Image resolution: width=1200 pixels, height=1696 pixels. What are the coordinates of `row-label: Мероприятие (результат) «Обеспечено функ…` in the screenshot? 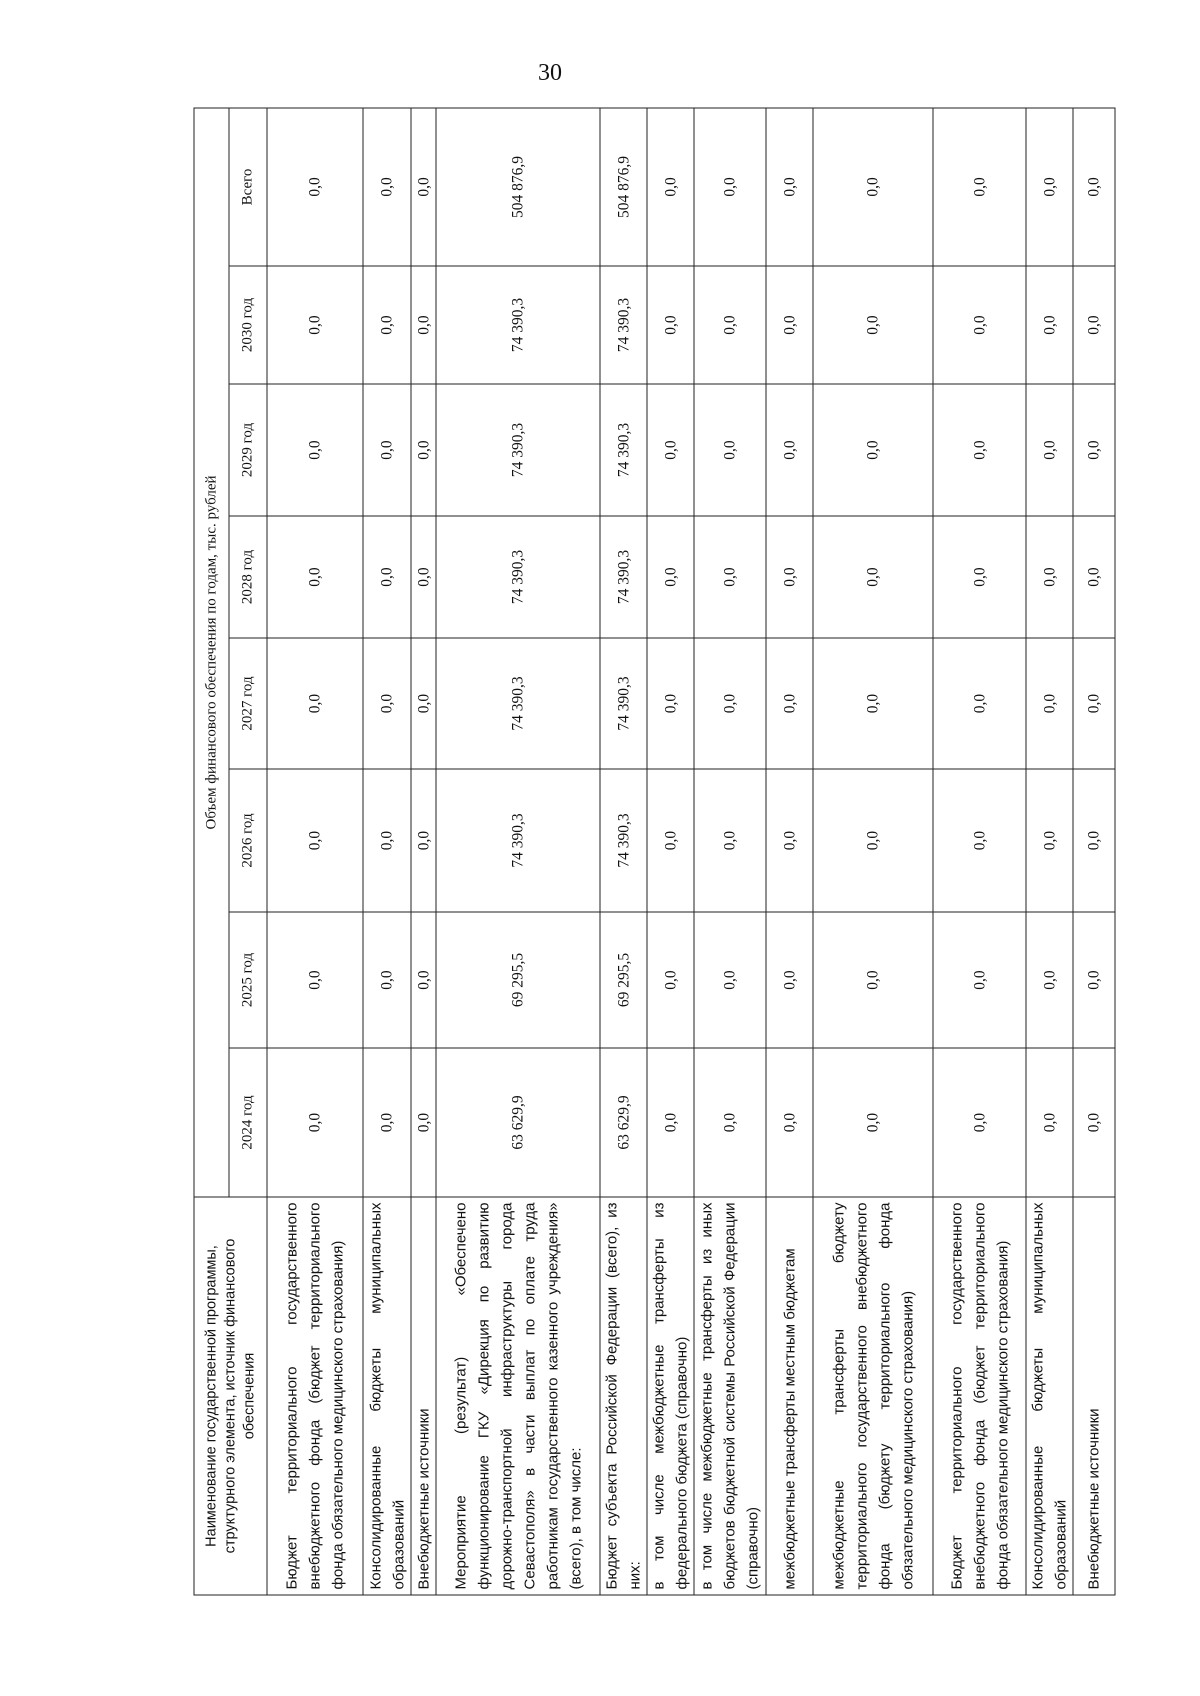 It's located at (517, 1395).